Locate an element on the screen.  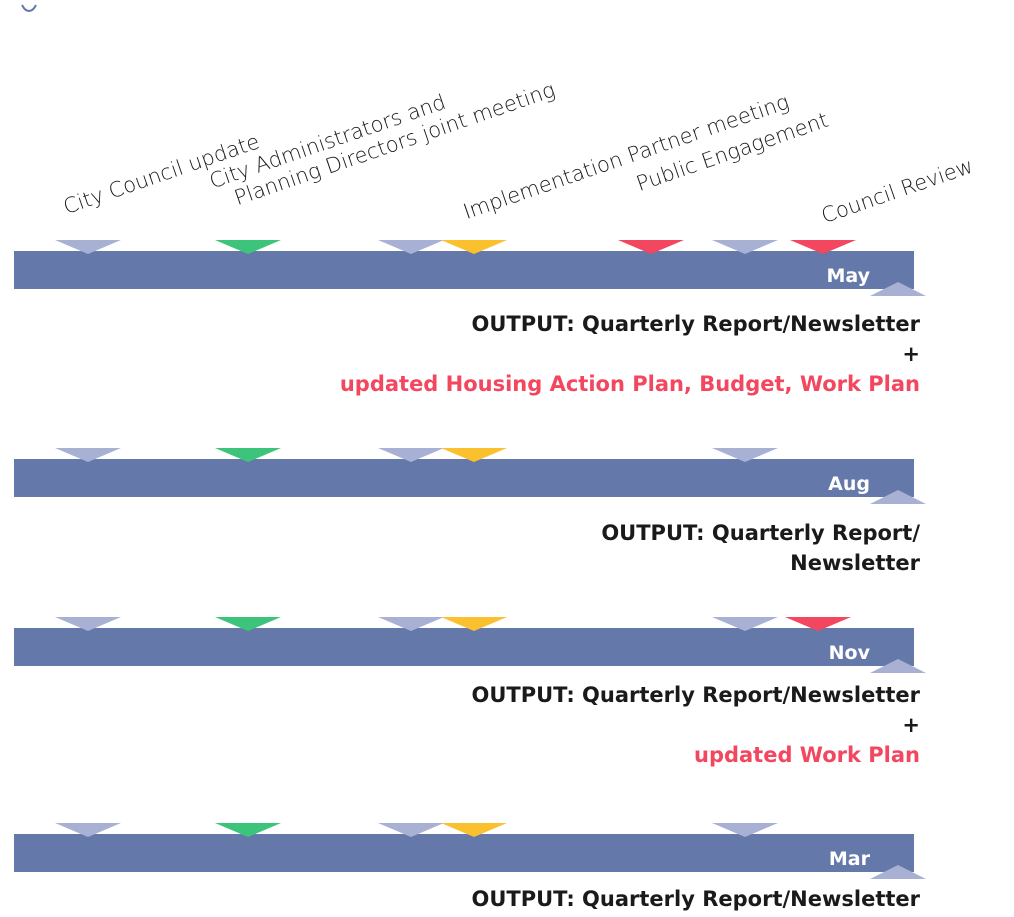
month-label: Aug is located at coordinates (849, 484).